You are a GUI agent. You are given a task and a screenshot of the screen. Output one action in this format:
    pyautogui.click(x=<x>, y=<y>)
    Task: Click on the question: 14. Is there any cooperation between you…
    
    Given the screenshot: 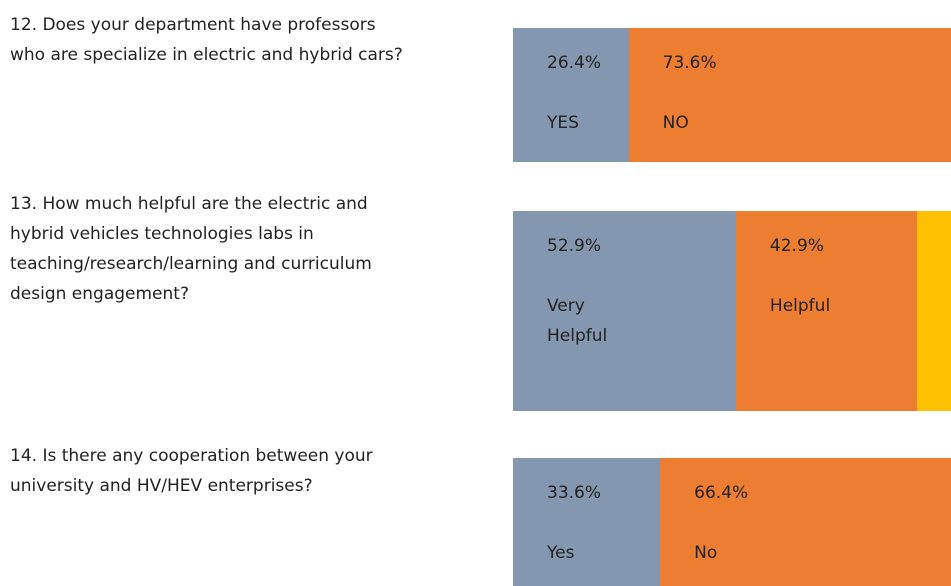 What is the action you would take?
    pyautogui.click(x=191, y=471)
    